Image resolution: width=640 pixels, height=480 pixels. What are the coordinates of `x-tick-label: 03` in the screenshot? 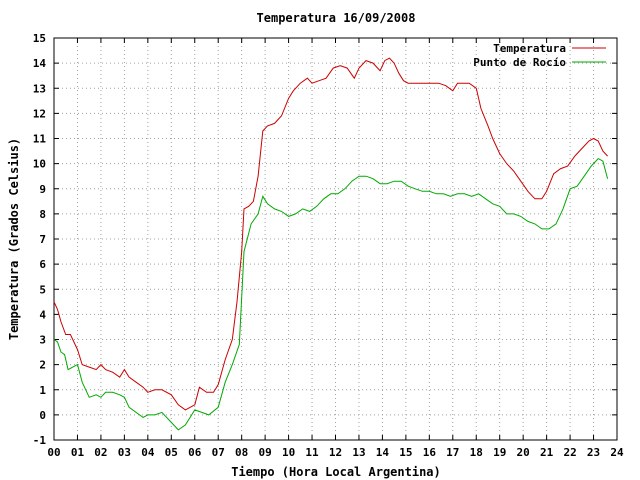 It's located at (124, 452).